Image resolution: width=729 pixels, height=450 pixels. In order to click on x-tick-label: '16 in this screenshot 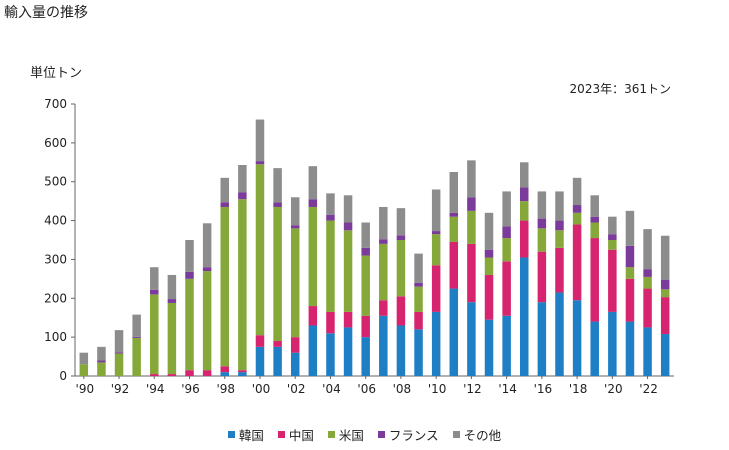, I will do `click(543, 389)`.